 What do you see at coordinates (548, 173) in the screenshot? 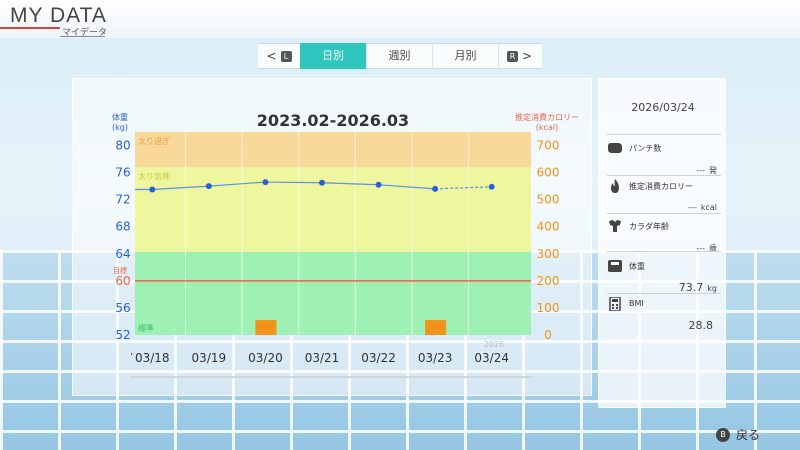
I see `right-tick-label: 600` at bounding box center [548, 173].